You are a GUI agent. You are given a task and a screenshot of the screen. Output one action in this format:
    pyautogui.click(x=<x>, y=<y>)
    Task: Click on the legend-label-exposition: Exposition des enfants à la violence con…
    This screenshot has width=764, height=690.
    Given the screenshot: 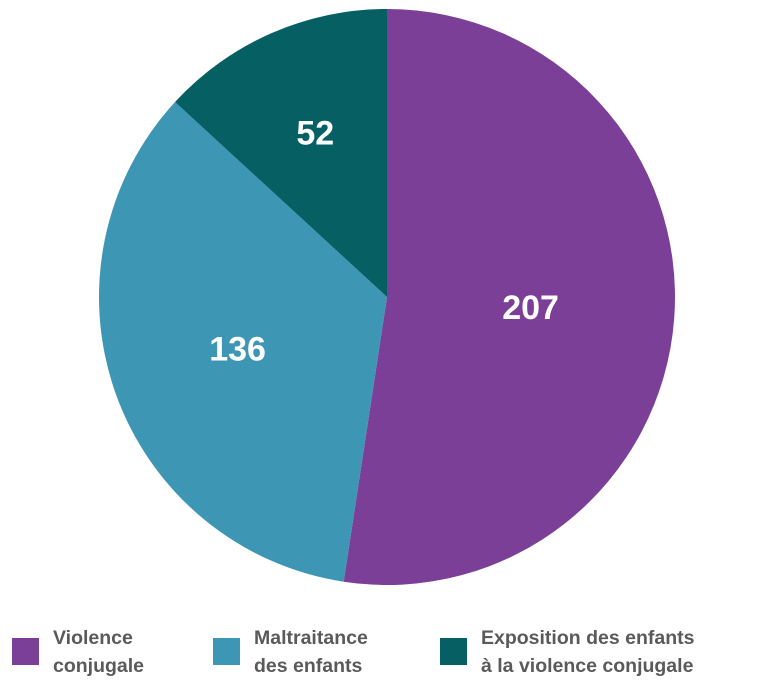 What is the action you would take?
    pyautogui.click(x=588, y=652)
    